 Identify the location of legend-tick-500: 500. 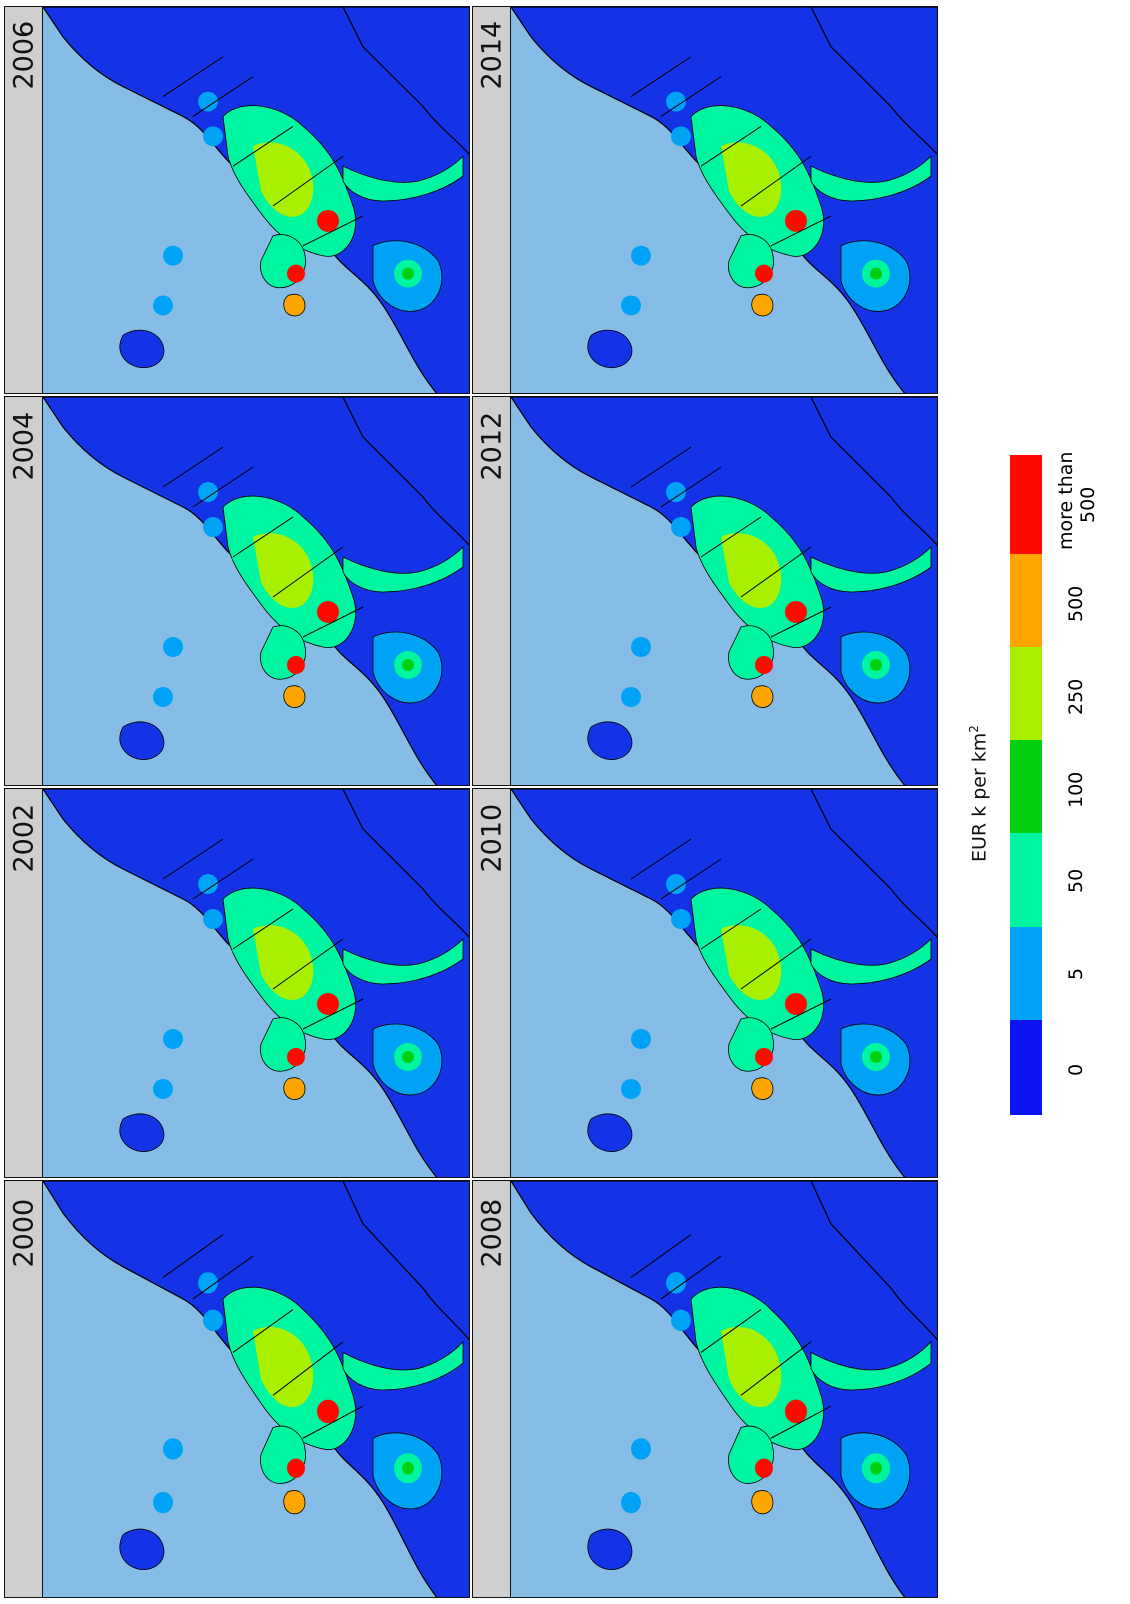
(1076, 603).